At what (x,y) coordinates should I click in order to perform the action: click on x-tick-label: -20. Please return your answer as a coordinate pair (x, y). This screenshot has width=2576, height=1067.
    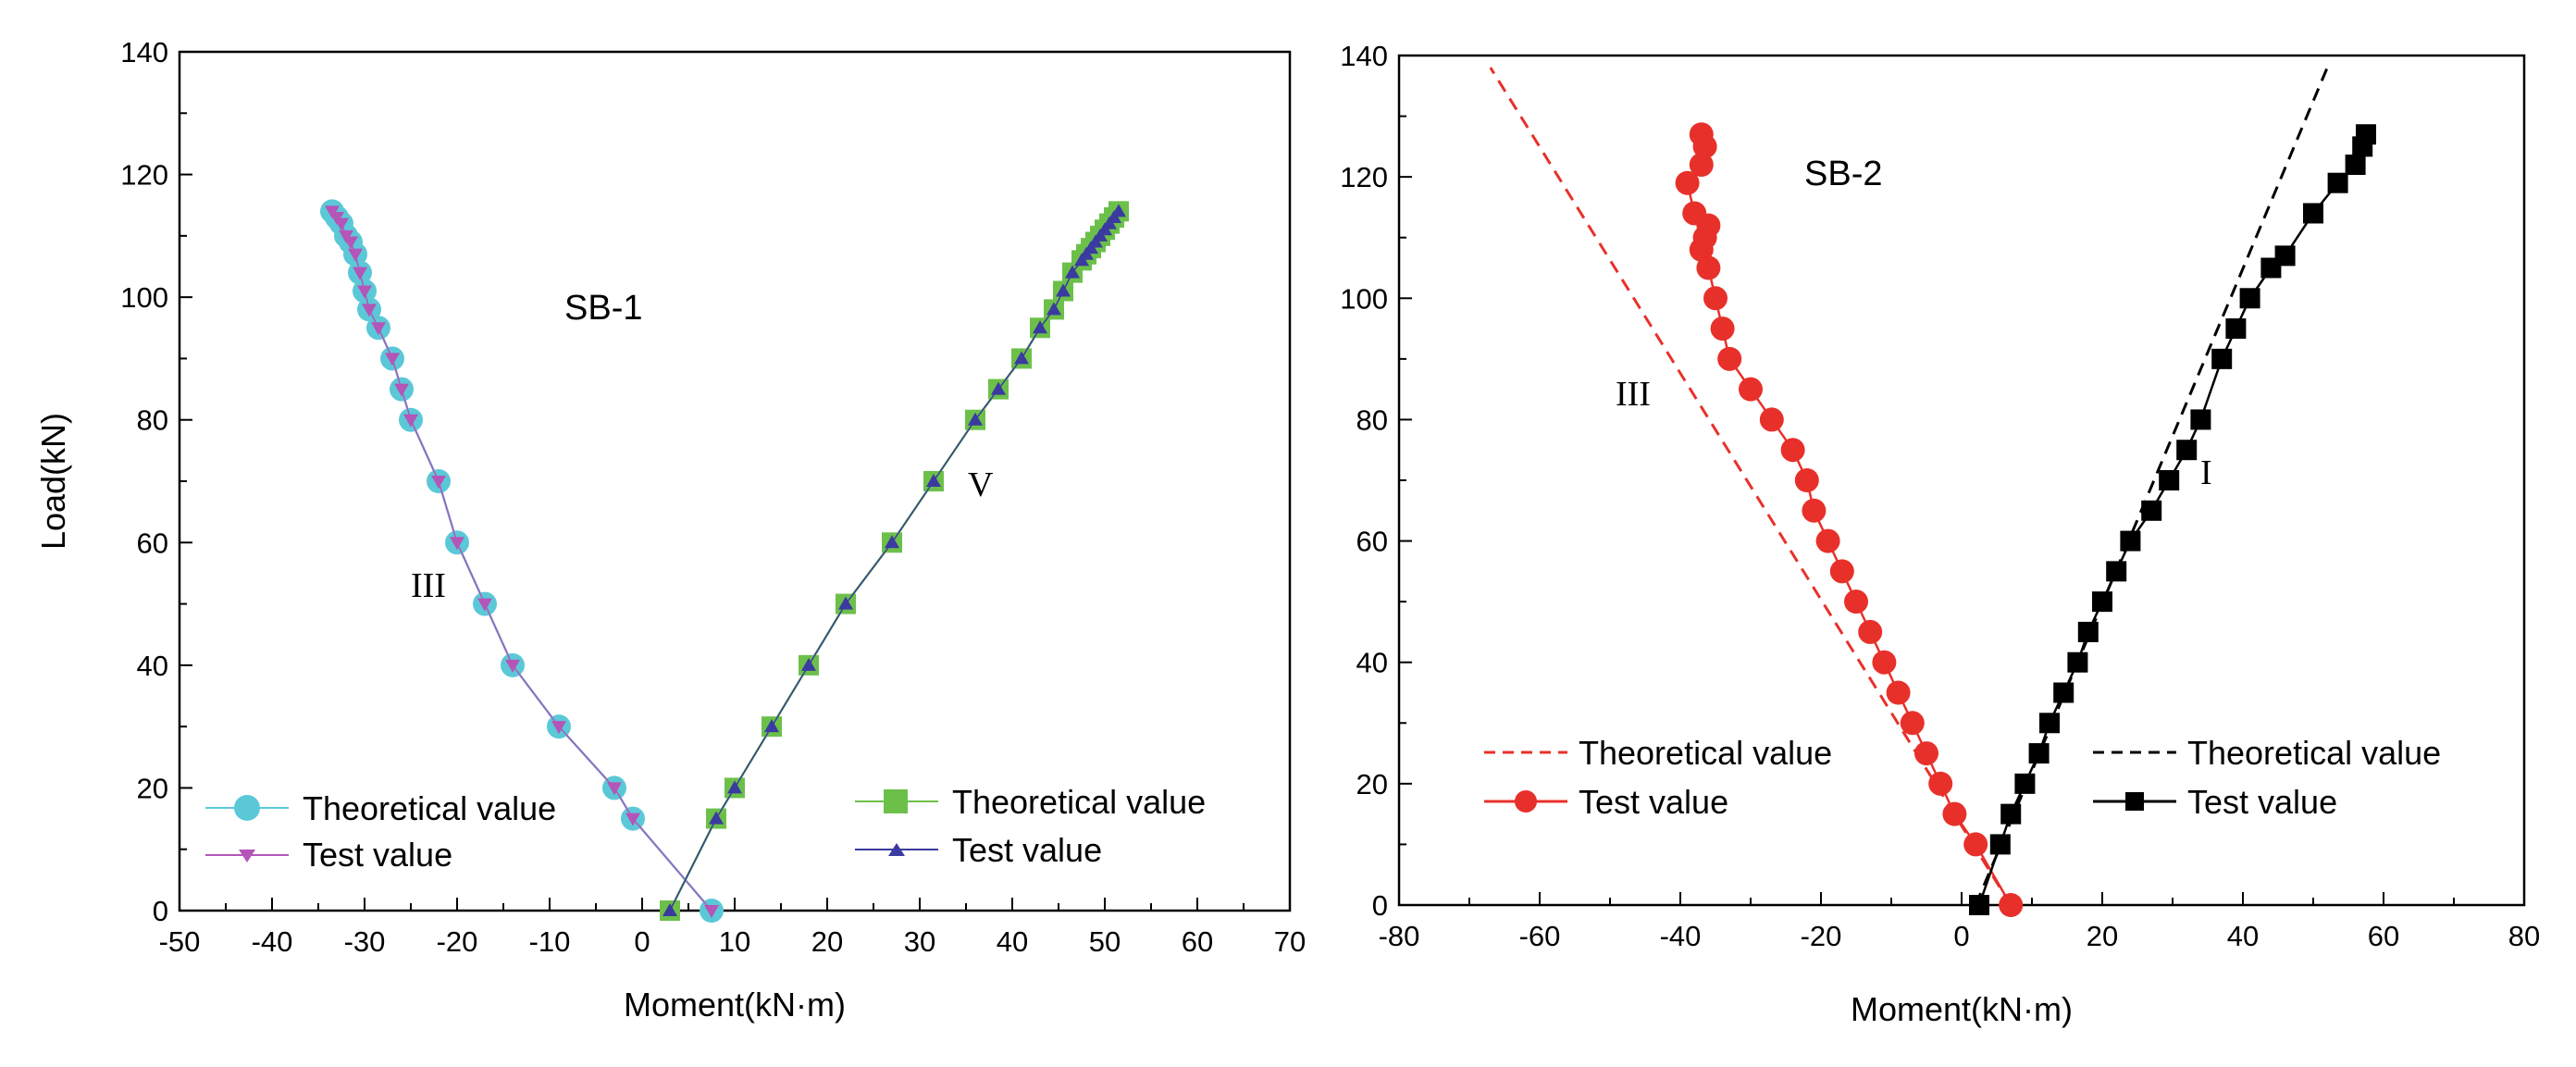
    Looking at the image, I should click on (1822, 936).